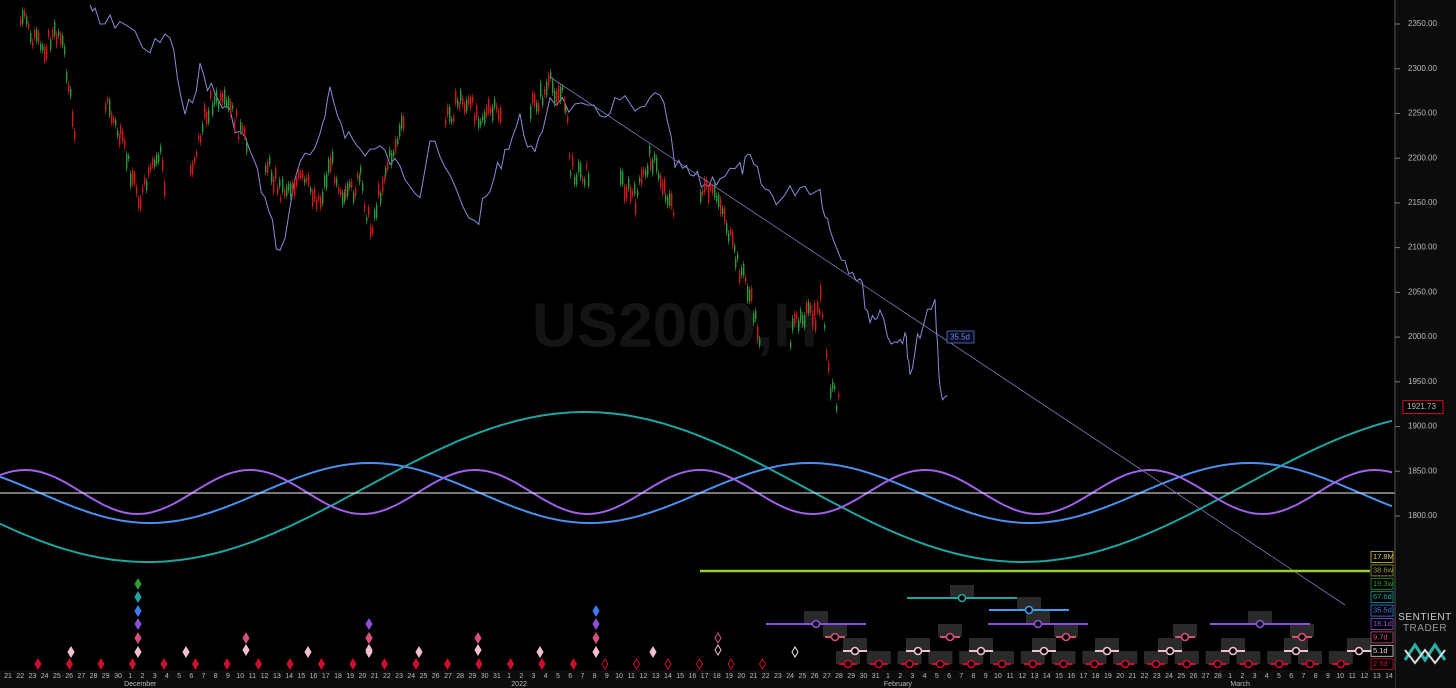  Describe the element at coordinates (473, 676) in the screenshot. I see `day-label: 29` at that location.